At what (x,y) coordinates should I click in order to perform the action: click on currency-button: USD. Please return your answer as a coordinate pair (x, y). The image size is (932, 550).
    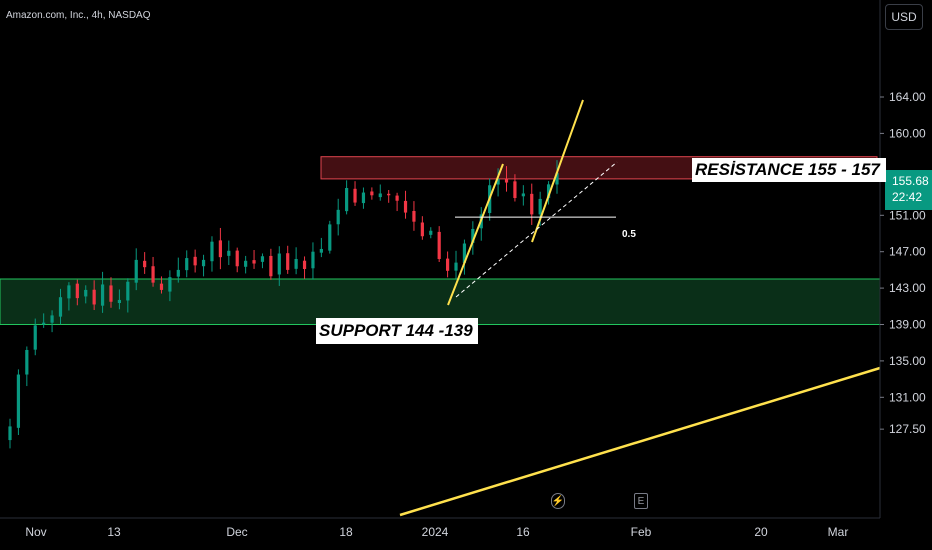
    Looking at the image, I should click on (904, 17).